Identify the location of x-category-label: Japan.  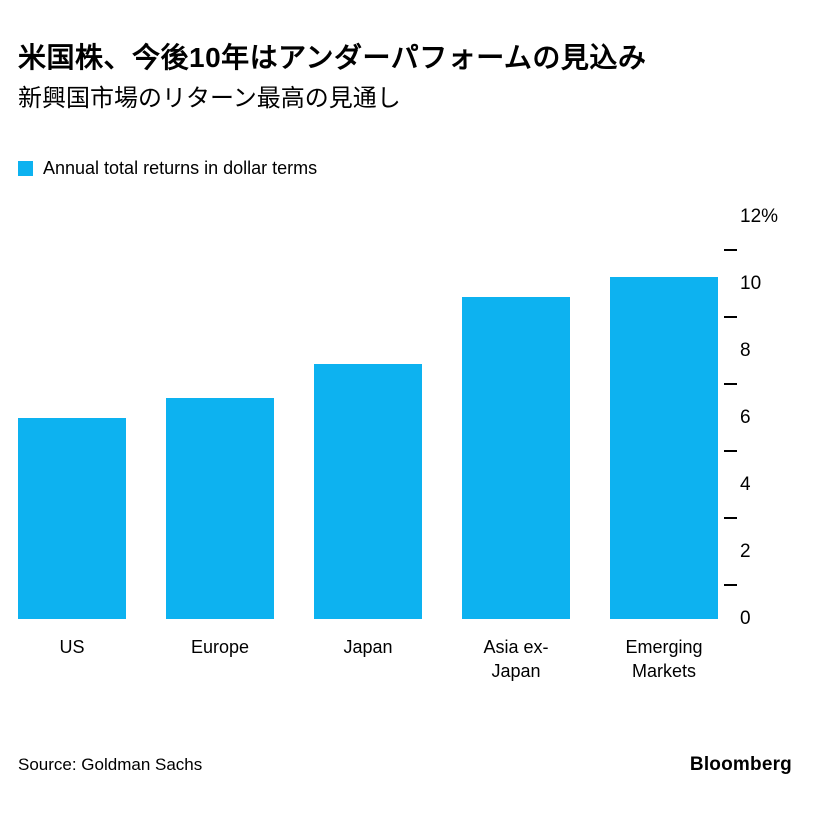
(368, 646).